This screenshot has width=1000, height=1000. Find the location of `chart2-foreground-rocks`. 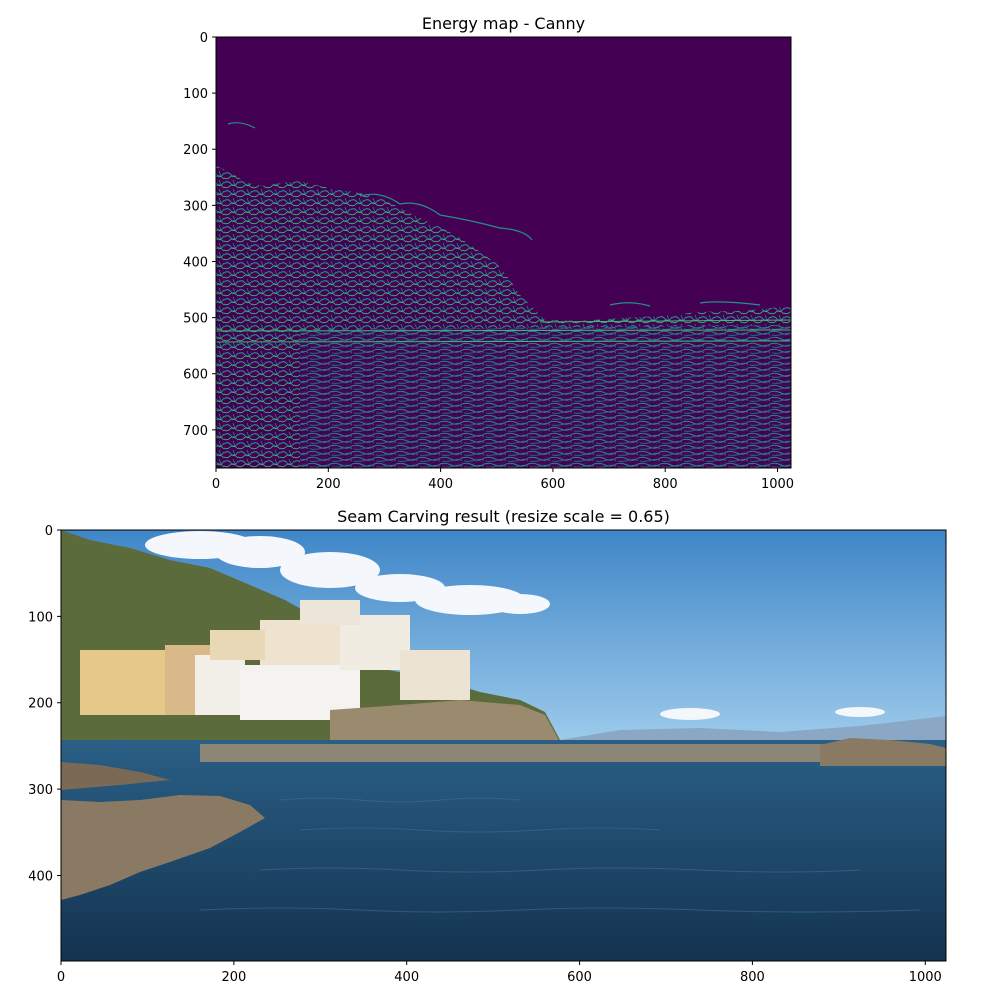

chart2-foreground-rocks is located at coordinates (163, 847).